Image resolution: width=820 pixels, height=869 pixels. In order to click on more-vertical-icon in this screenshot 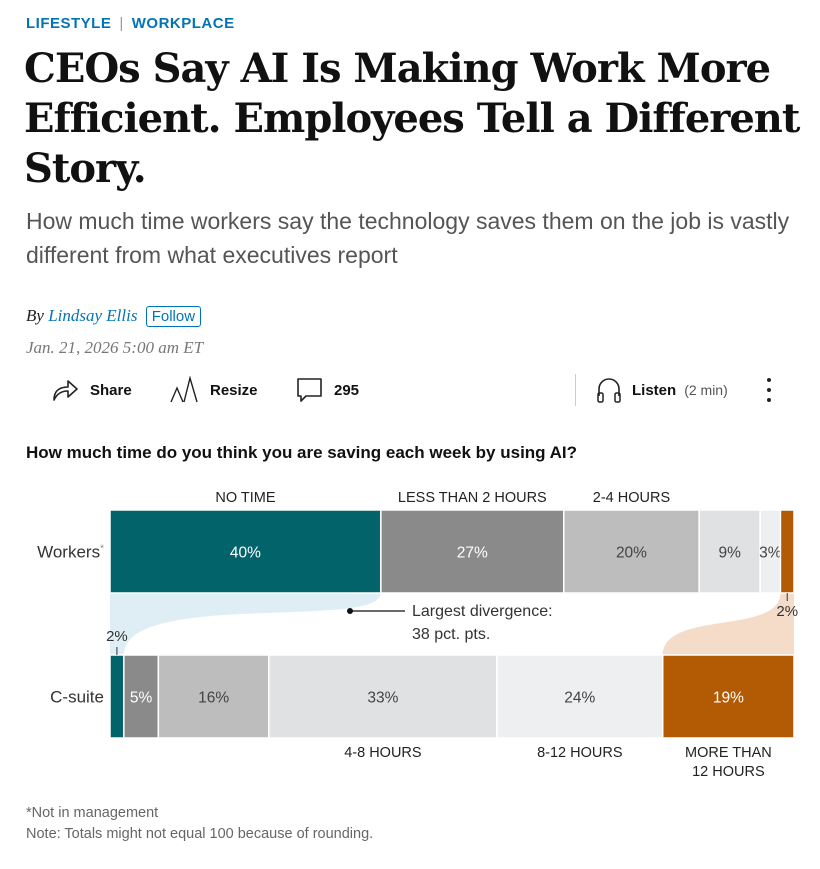, I will do `click(769, 390)`.